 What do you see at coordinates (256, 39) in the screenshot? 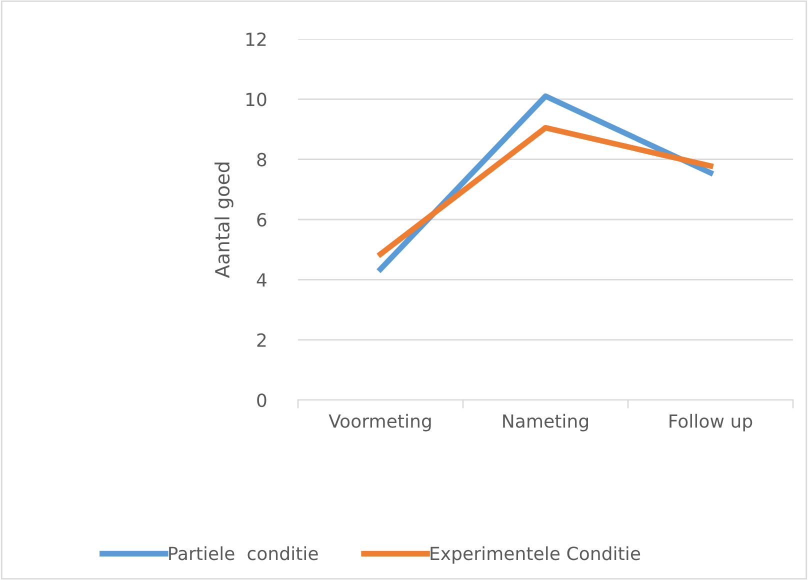
I see `y-tick-label: 12` at bounding box center [256, 39].